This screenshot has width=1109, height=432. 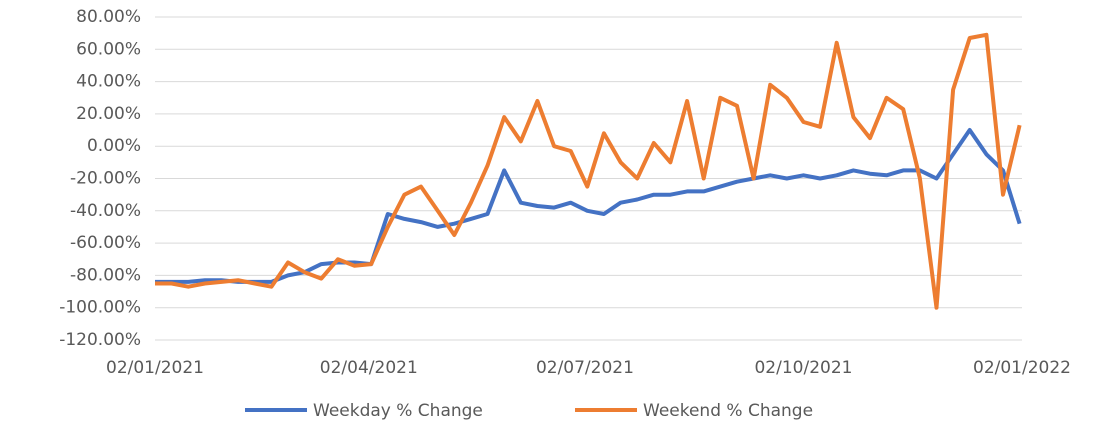 I want to click on y-tick-label: 40.00%, so click(x=108, y=82).